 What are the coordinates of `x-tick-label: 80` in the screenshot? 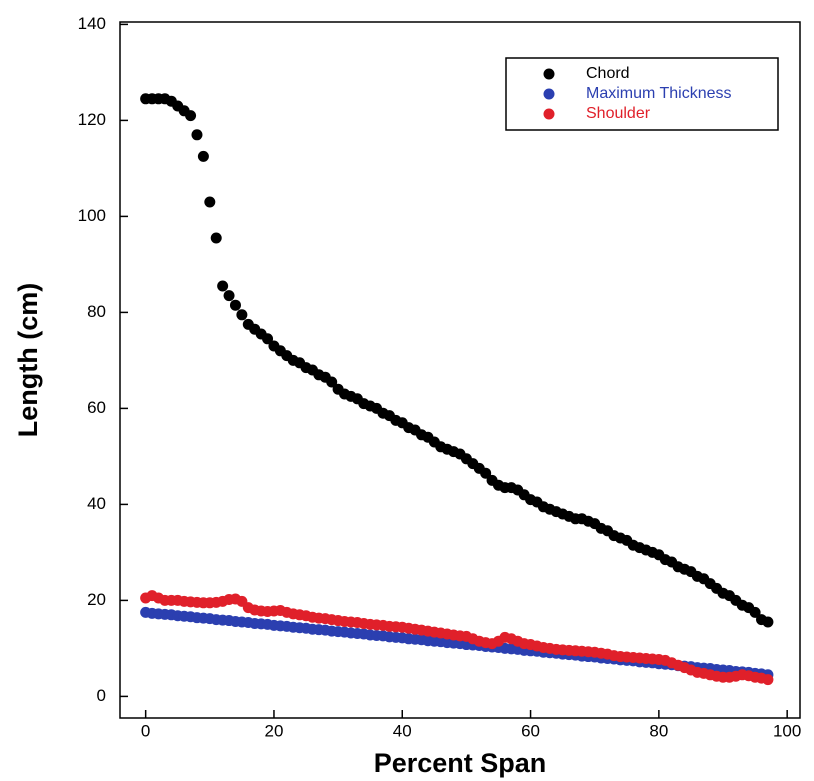 It's located at (658, 730).